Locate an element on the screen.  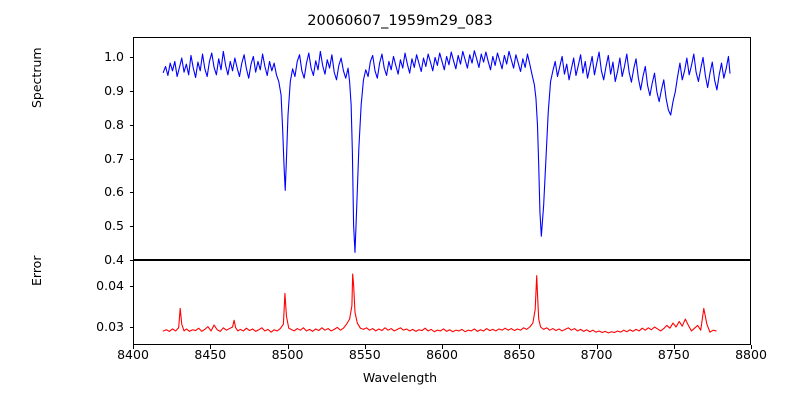
x-tick-label: 8800 is located at coordinates (751, 354).